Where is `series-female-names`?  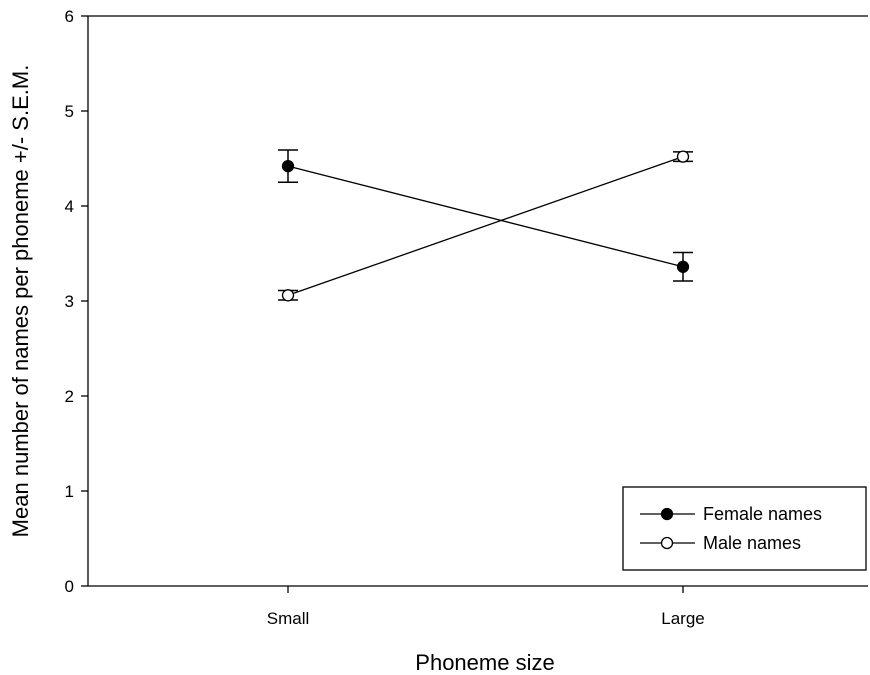 series-female-names is located at coordinates (485, 215).